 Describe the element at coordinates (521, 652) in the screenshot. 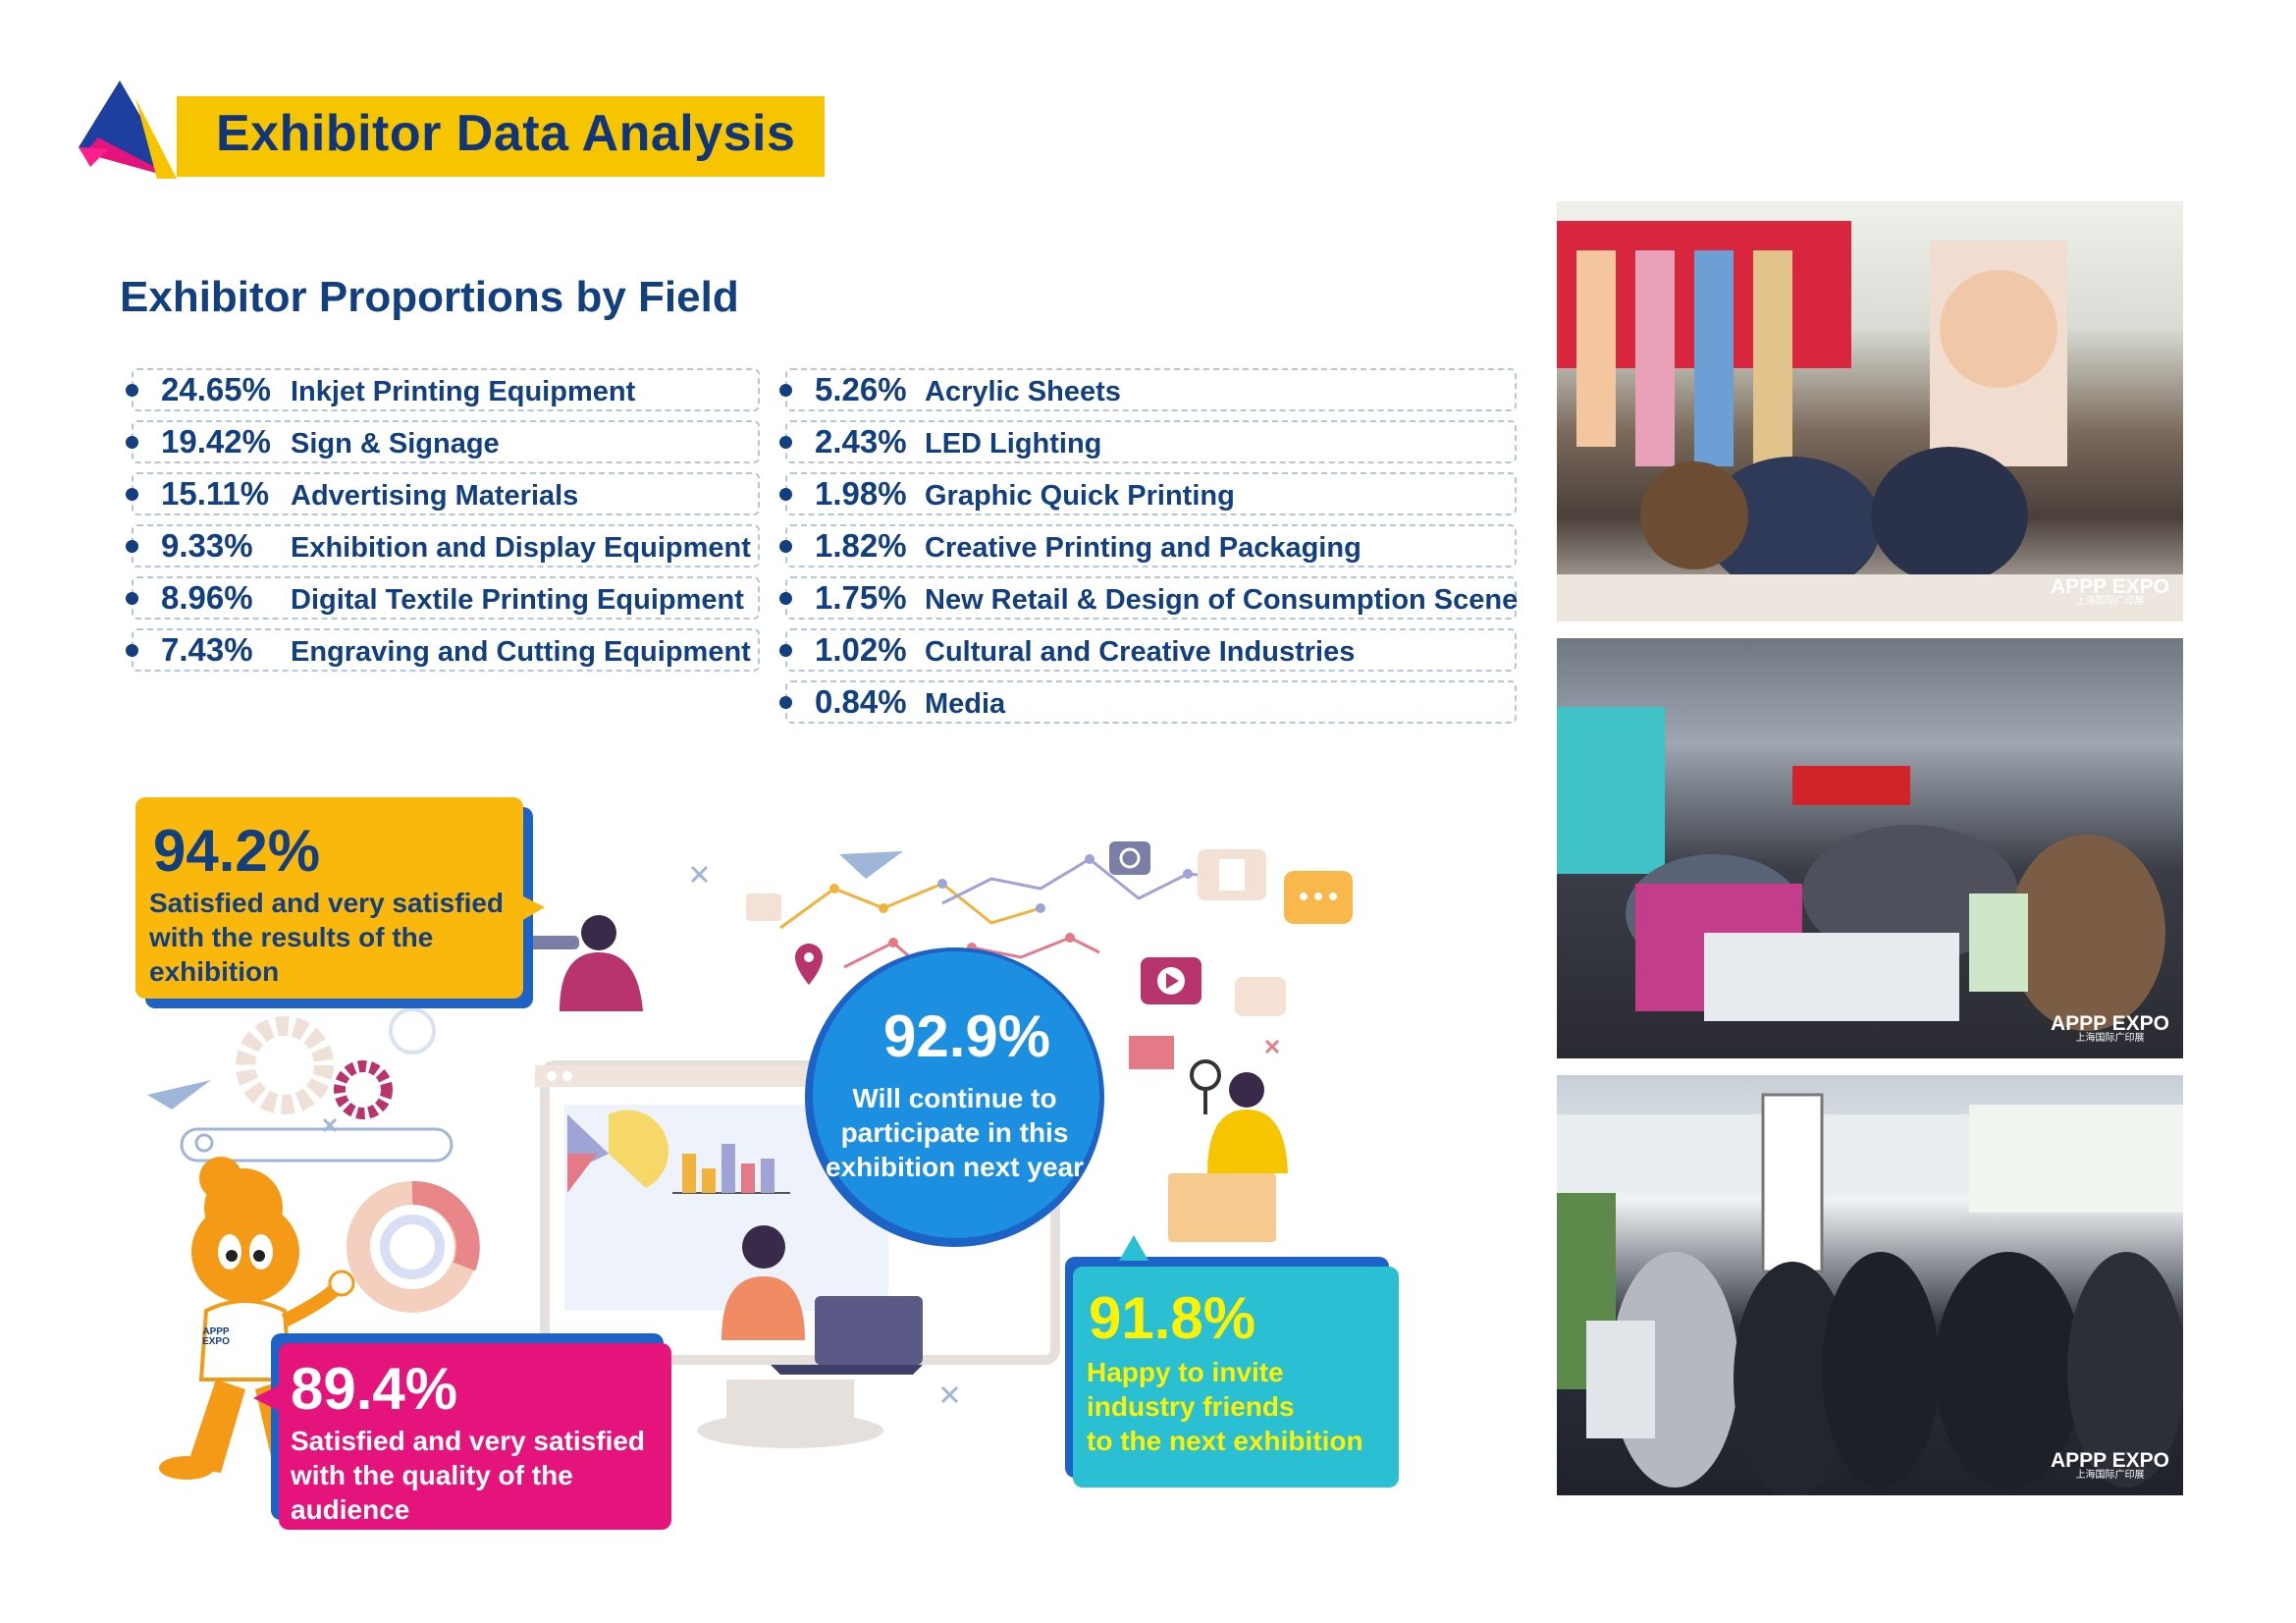

I see `field-label: Engraving and Cutting Equipment` at that location.